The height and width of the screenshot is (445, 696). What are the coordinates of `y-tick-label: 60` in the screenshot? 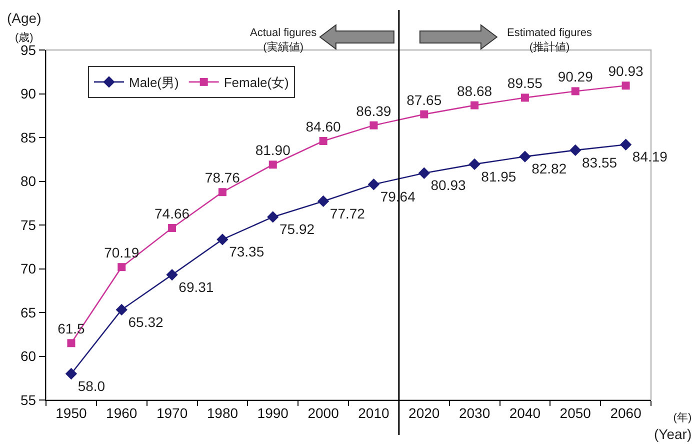 It's located at (28, 356).